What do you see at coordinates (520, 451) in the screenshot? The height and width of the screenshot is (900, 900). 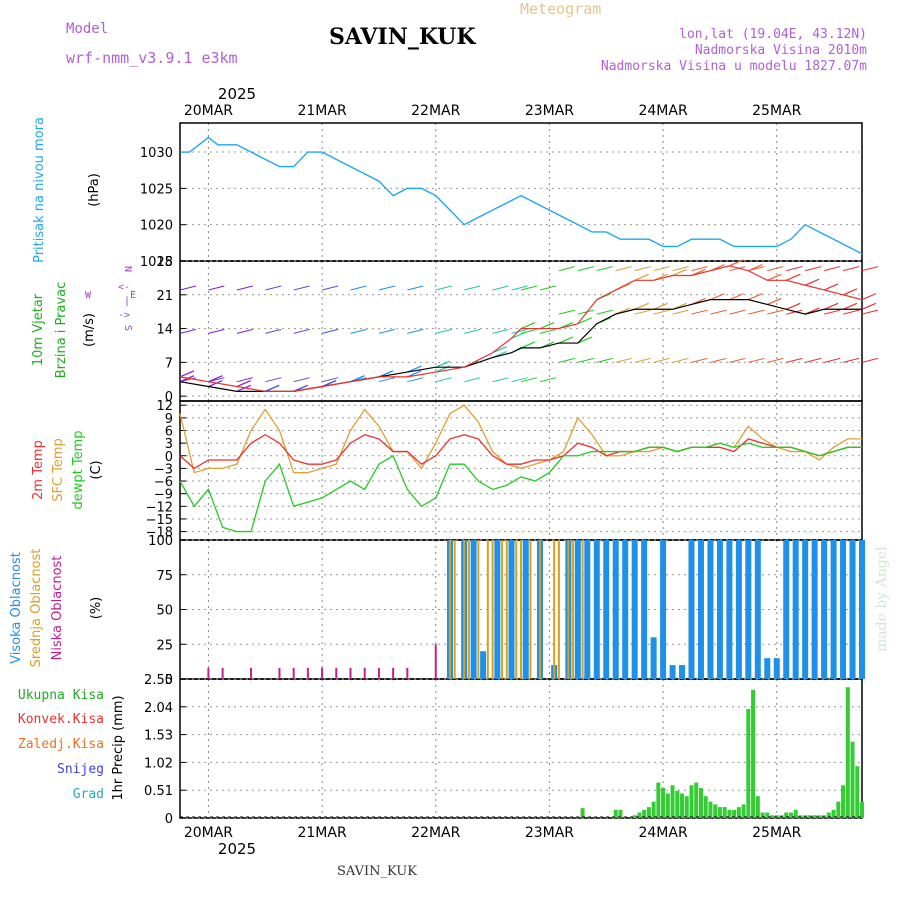 I see `temp2m-line` at bounding box center [520, 451].